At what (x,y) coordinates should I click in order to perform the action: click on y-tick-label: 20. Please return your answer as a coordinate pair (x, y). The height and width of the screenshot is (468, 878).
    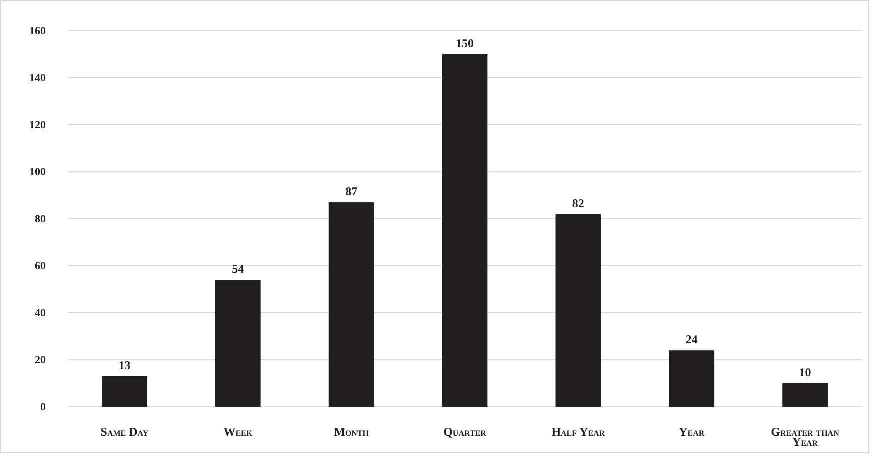
    Looking at the image, I should click on (40, 360).